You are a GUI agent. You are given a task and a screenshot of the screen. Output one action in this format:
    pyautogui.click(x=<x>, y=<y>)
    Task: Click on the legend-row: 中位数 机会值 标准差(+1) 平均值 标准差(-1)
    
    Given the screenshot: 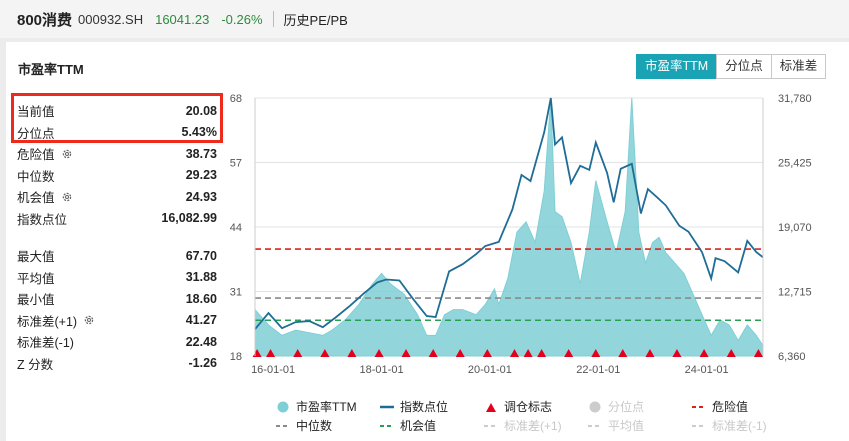 What is the action you would take?
    pyautogui.click(x=554, y=425)
    